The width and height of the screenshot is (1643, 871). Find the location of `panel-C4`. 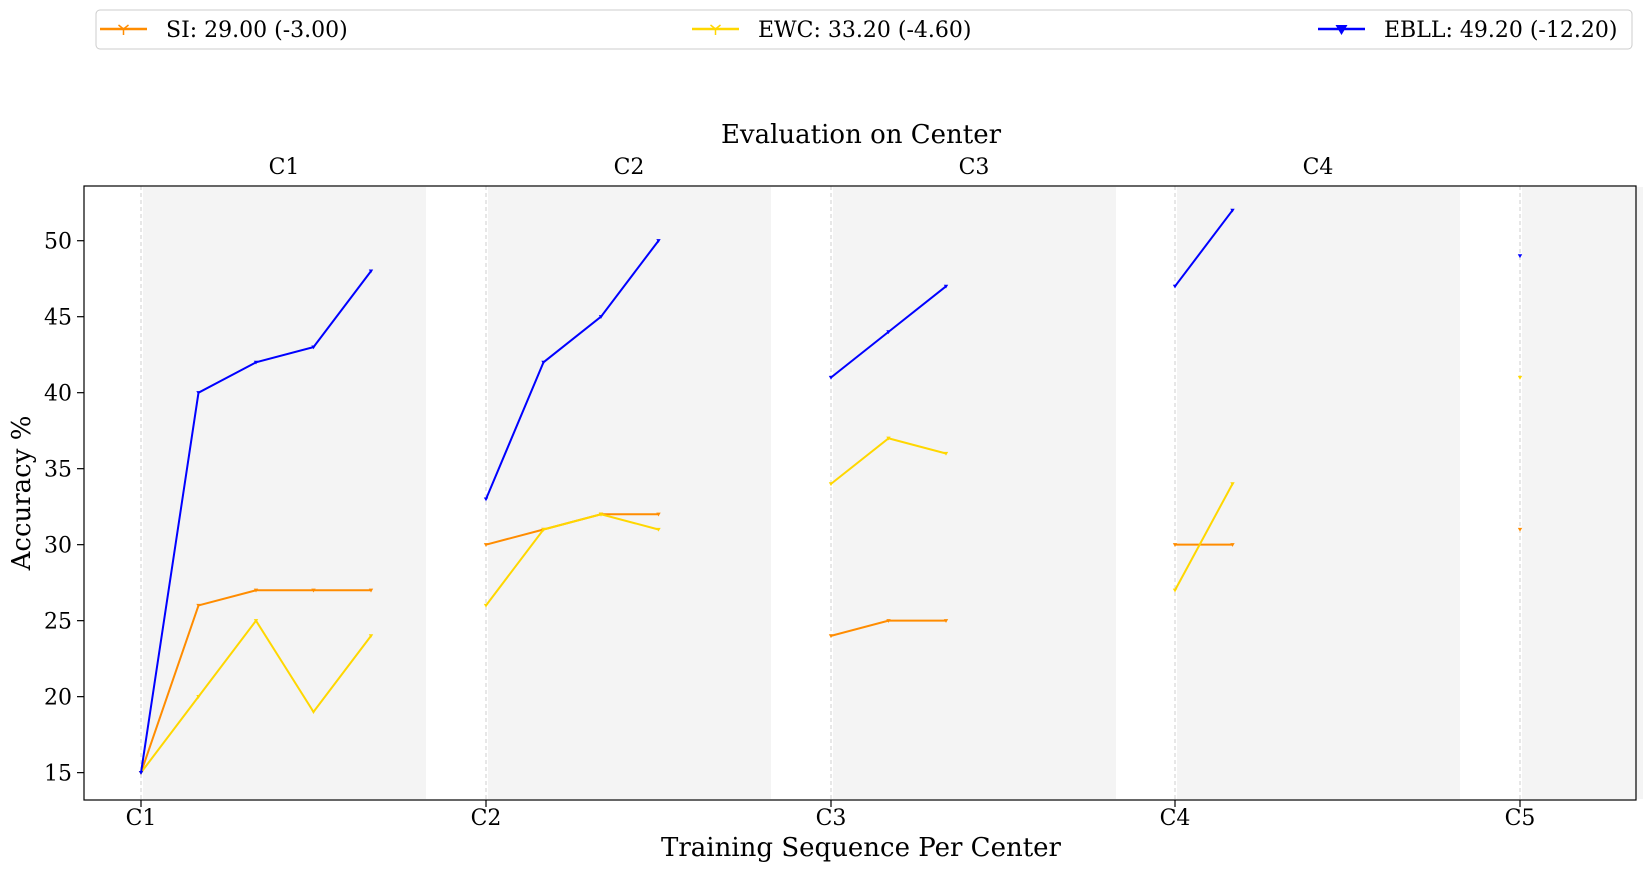

panel-C4 is located at coordinates (1318, 493).